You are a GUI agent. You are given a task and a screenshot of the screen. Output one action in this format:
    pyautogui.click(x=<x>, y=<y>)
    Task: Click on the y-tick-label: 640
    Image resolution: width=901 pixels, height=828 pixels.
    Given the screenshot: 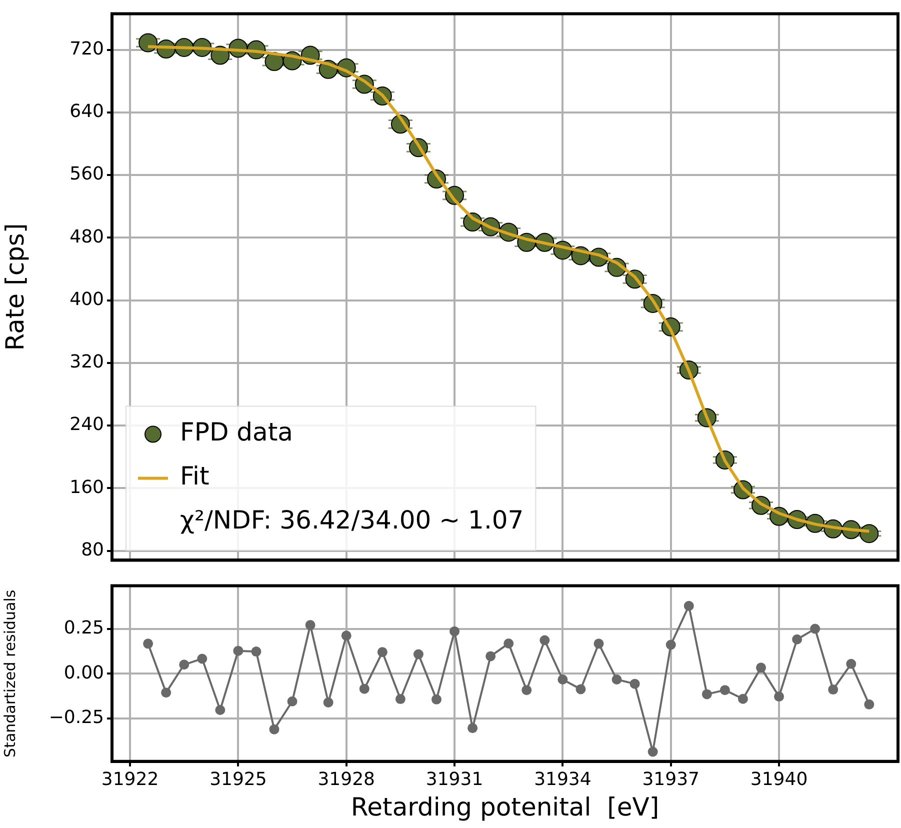 What is the action you would take?
    pyautogui.click(x=87, y=111)
    